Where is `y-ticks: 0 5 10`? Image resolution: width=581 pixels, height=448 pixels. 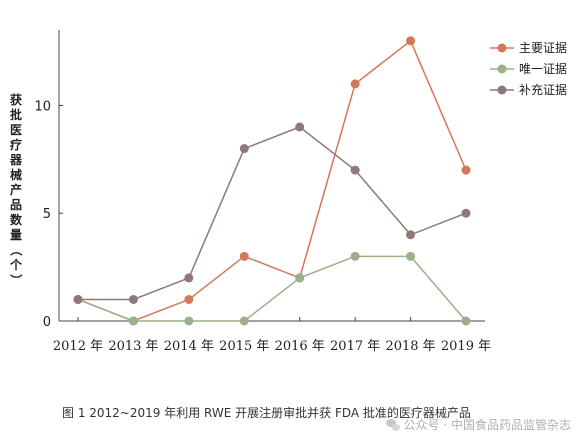 y-ticks: 0 5 10 is located at coordinates (48, 214).